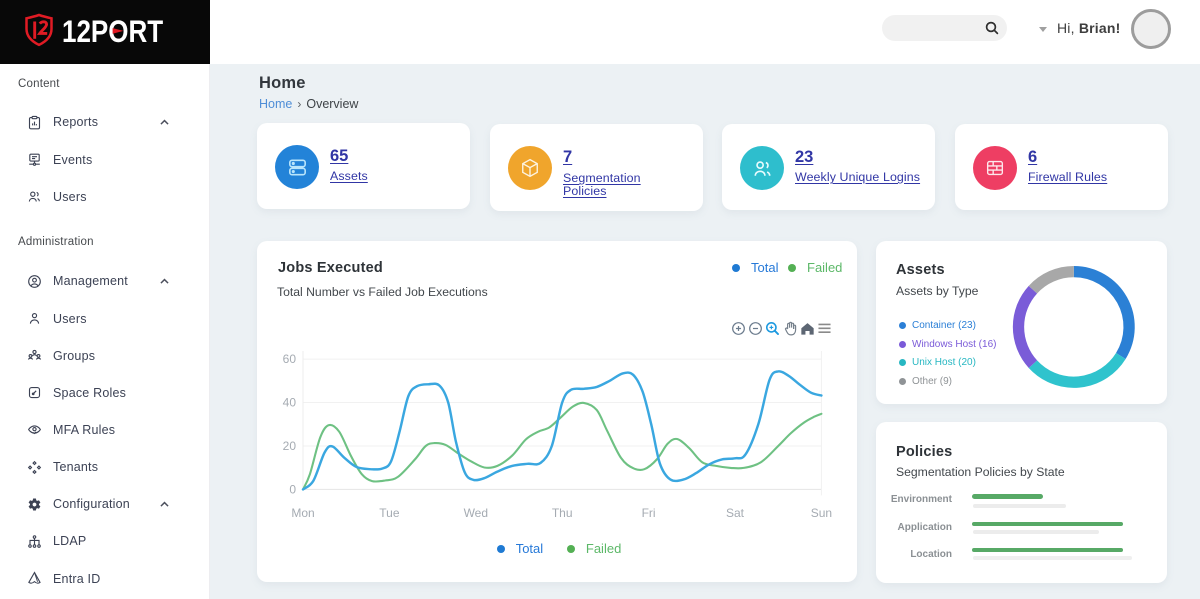  I want to click on svg-text: 0, so click(292, 489).